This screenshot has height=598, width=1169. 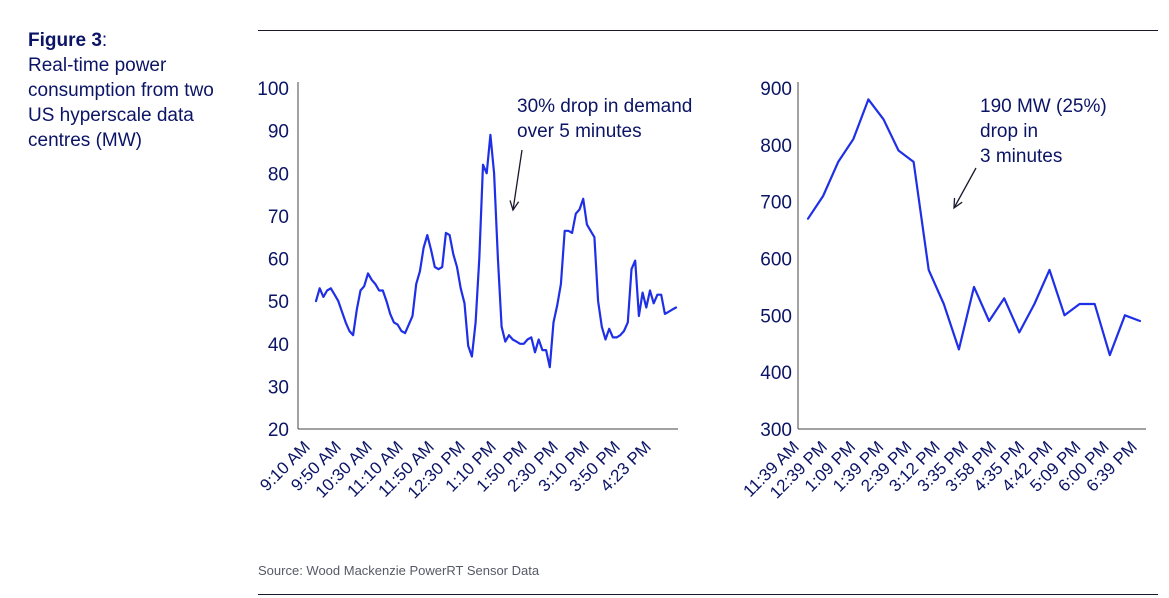 I want to click on y-tick-label: 400, so click(x=776, y=373).